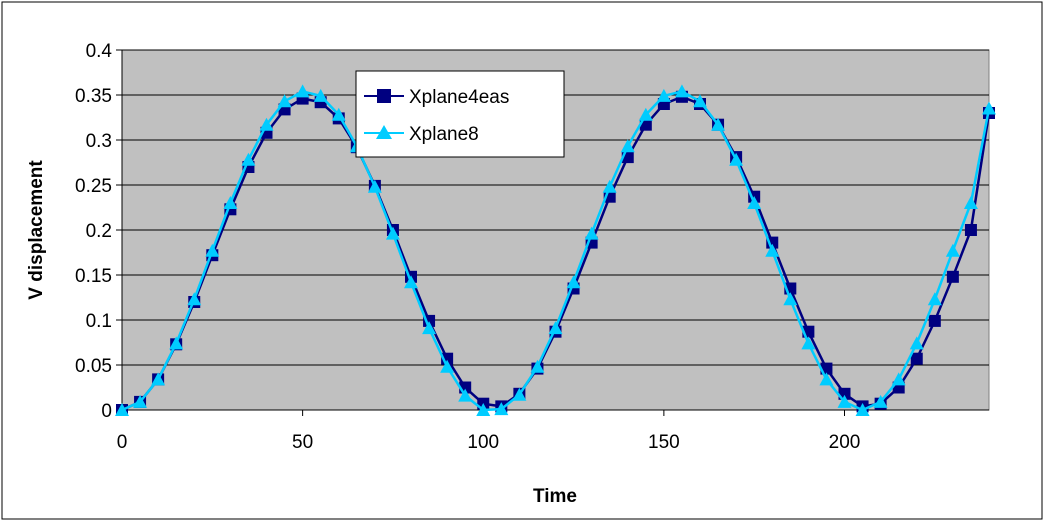  What do you see at coordinates (99, 141) in the screenshot?
I see `y-tick-label: 0.3` at bounding box center [99, 141].